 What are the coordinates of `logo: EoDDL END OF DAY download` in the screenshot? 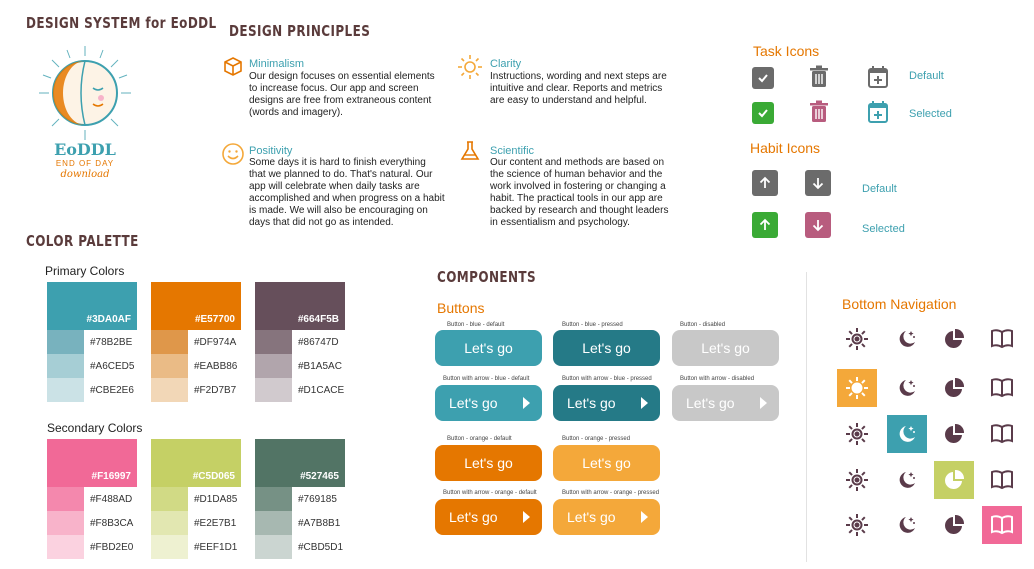 It's located at (85, 114).